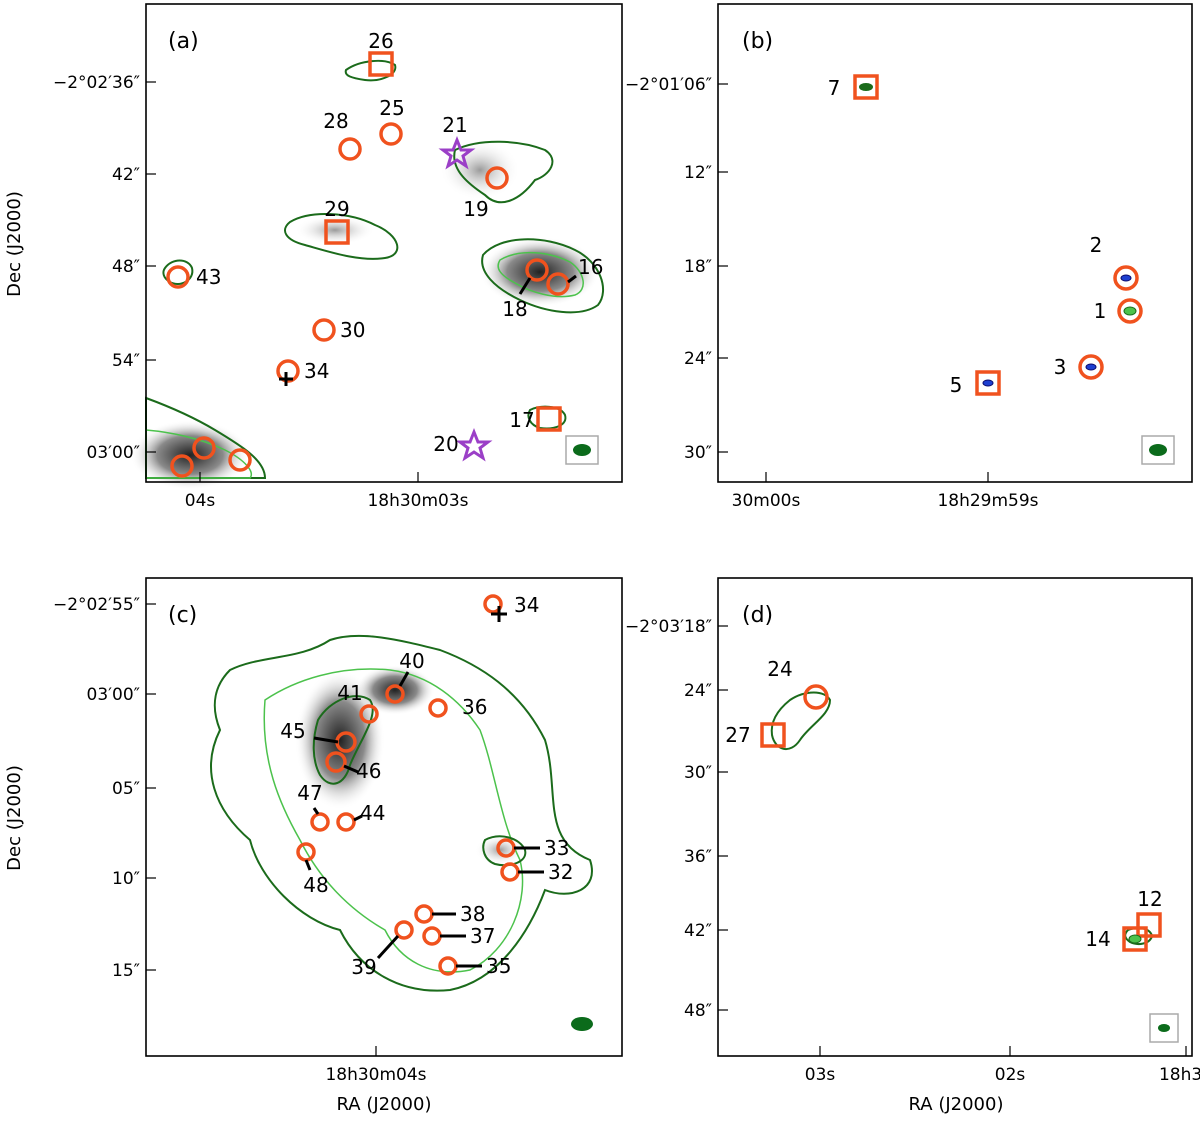 The width and height of the screenshot is (1200, 1122). Describe the element at coordinates (96, 83) in the screenshot. I see `y-tick-label: −2°02′36″` at that location.